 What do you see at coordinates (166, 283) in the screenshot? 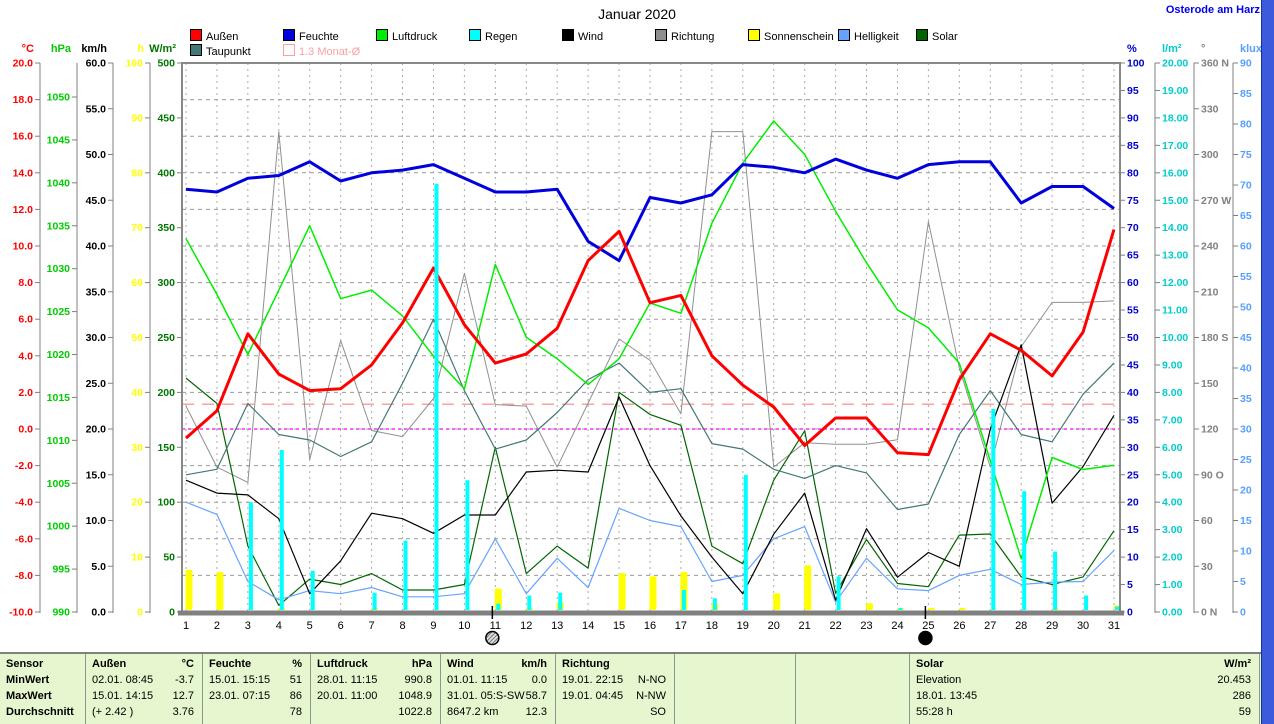
I see `axis-tick-label-wm2: 300` at bounding box center [166, 283].